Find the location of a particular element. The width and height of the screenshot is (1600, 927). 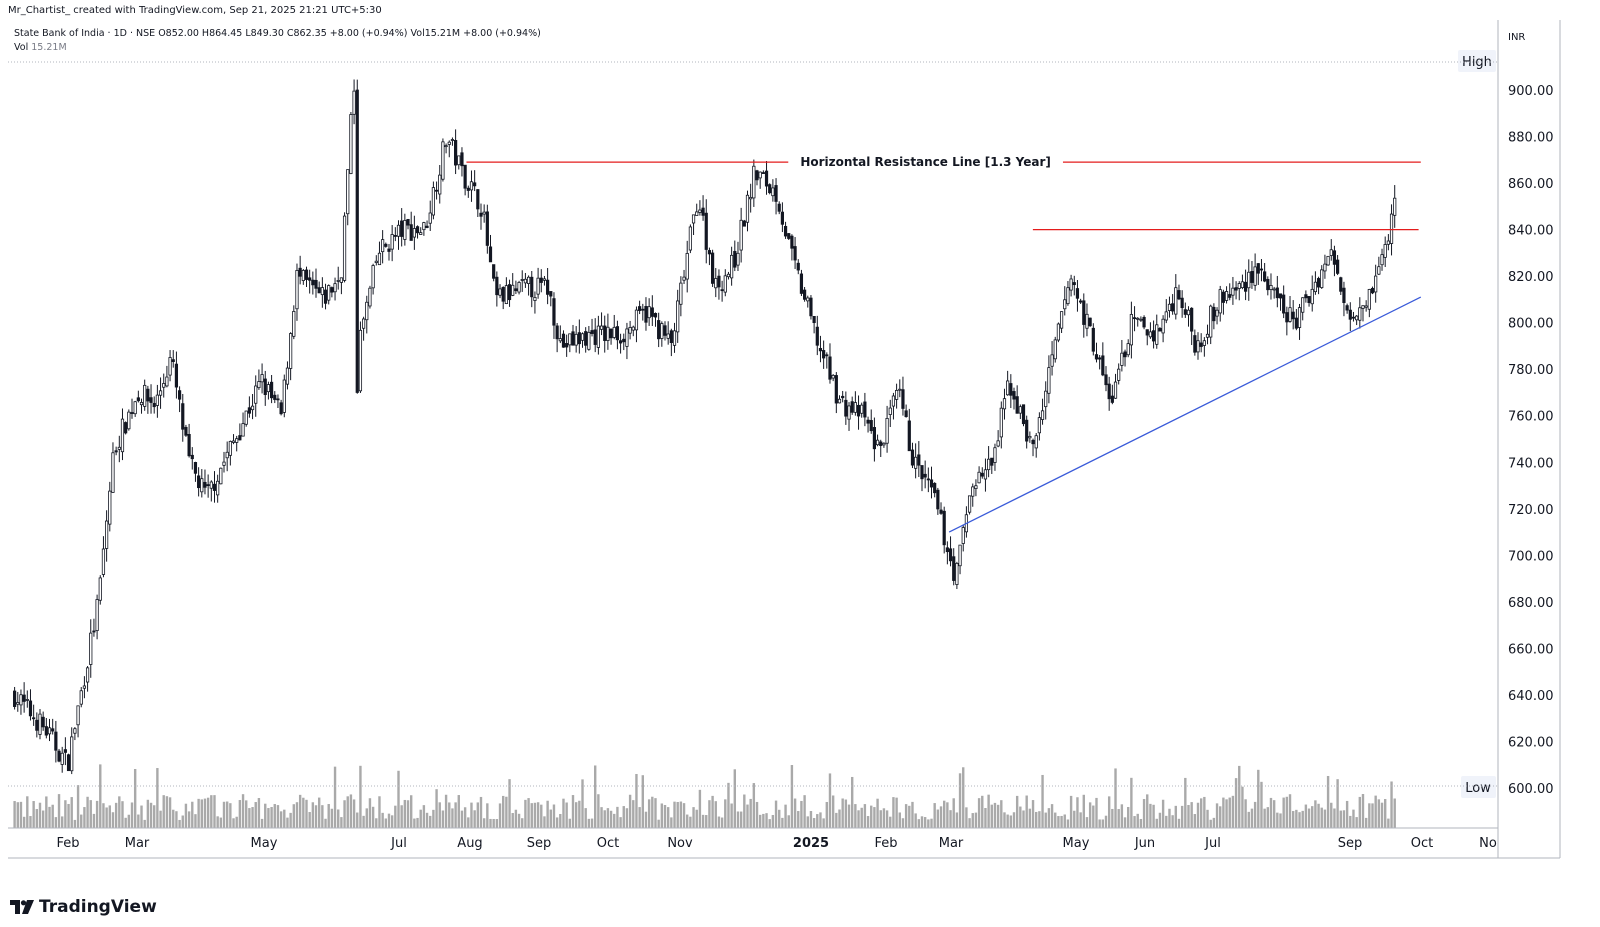

tradingview-logo: TradingView is located at coordinates (83, 907).